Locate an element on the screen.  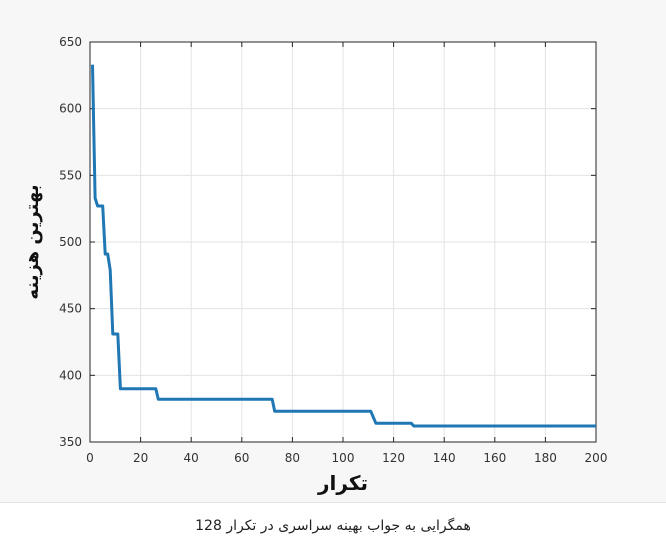
x-tick-label: 20 is located at coordinates (140, 458).